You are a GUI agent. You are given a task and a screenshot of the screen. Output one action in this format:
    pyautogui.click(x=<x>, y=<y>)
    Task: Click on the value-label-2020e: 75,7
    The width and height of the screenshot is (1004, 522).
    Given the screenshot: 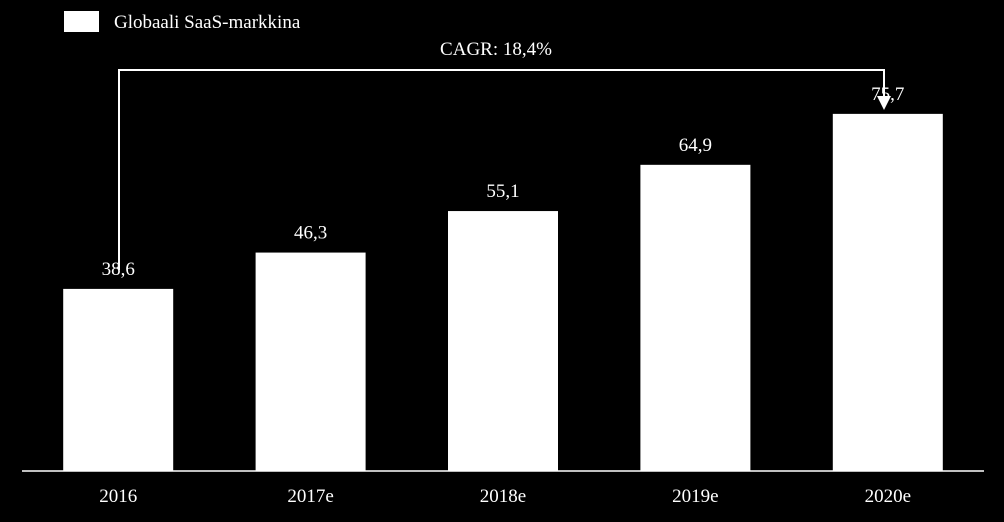 What is the action you would take?
    pyautogui.click(x=887, y=94)
    